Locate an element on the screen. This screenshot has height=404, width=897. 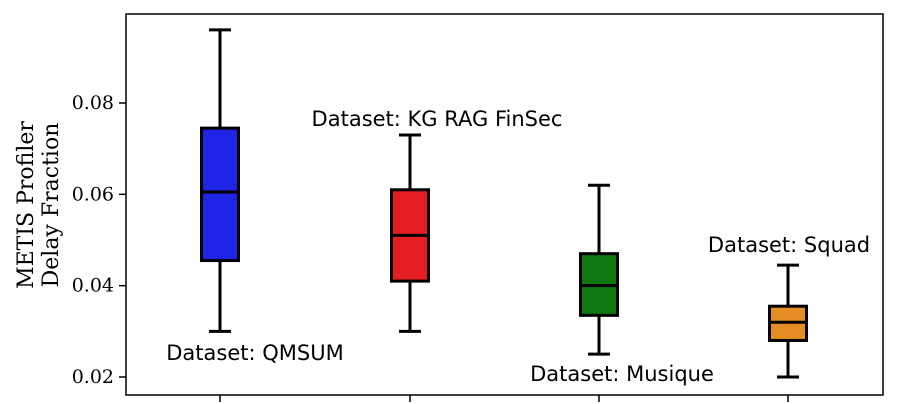
box-annotation: Dataset: QMSUM is located at coordinates (254, 353).